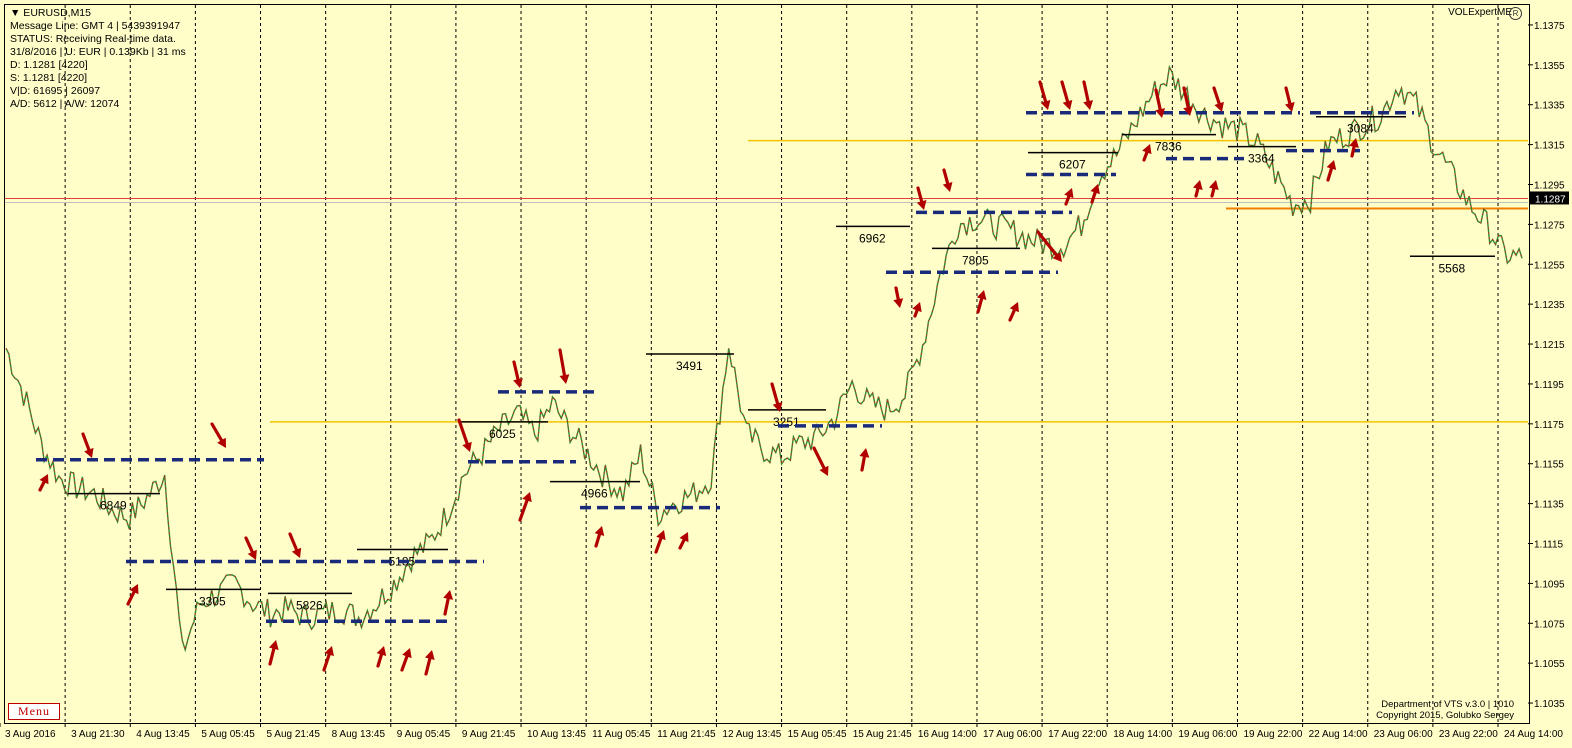  I want to click on volume-level-label: 6207, so click(1072, 165).